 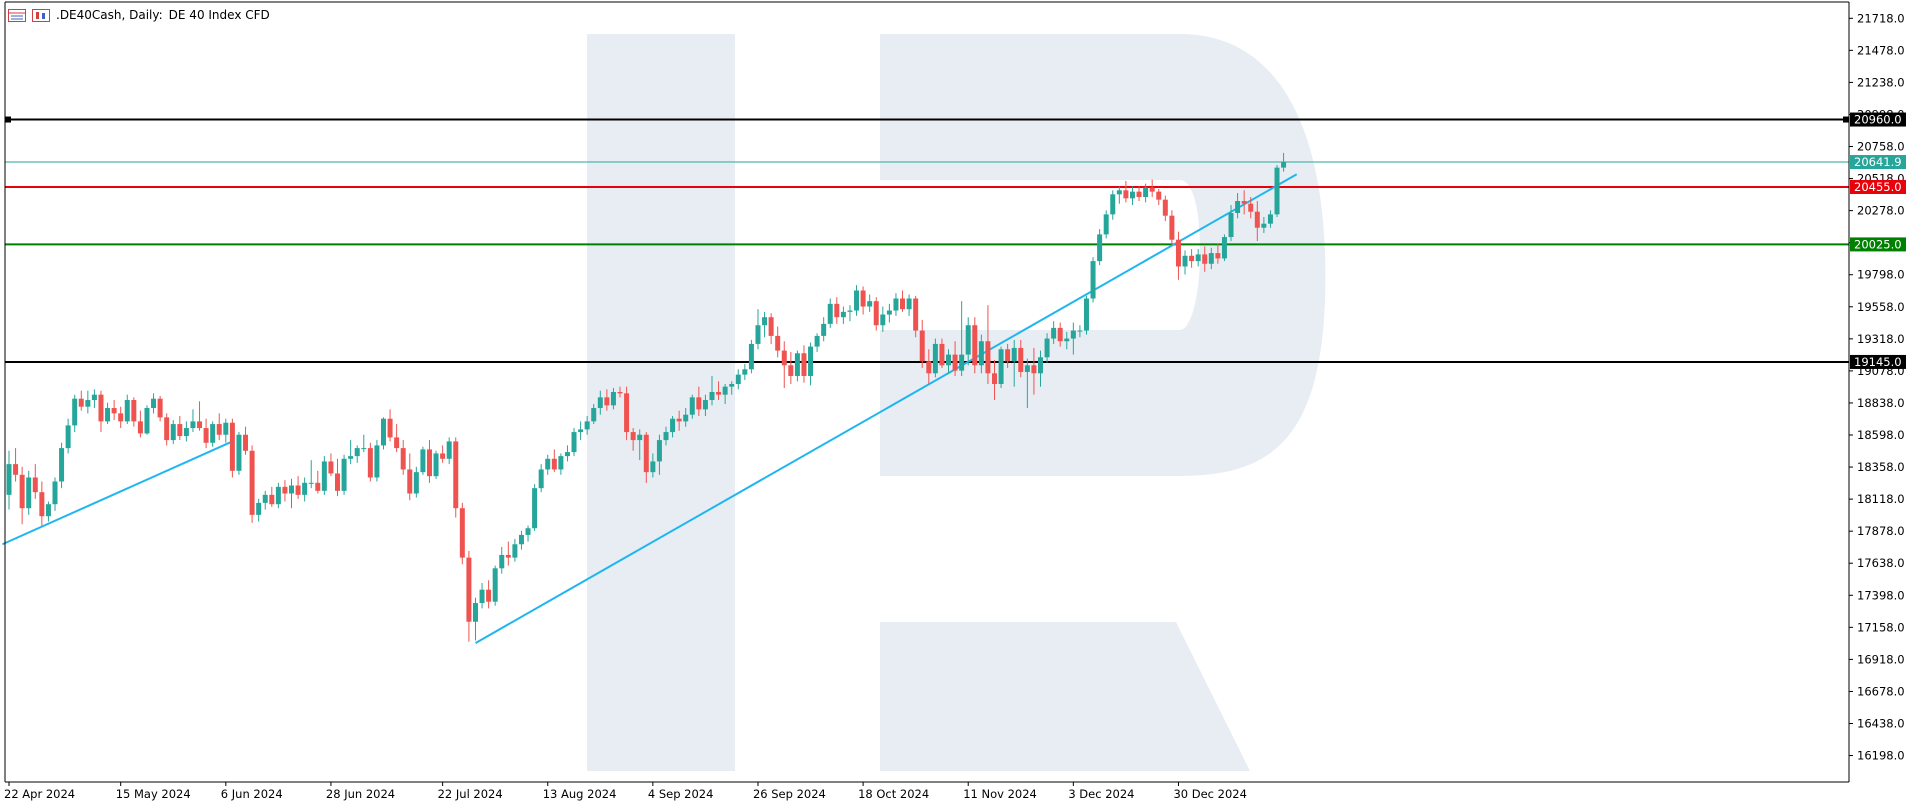 I want to click on y-tick-label: 18598.0, so click(x=1881, y=435).